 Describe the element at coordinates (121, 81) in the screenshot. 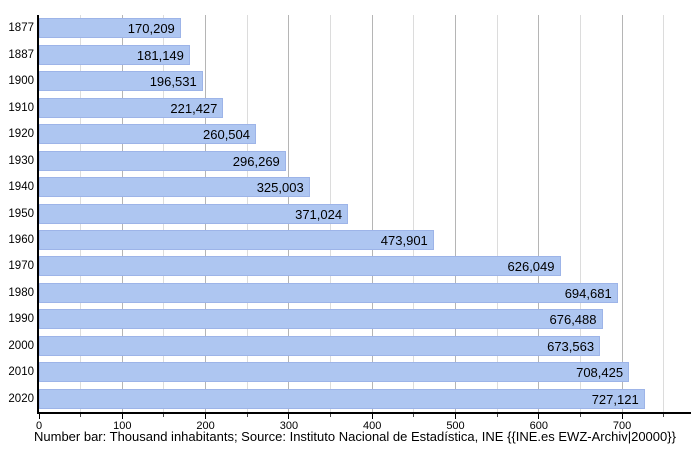

I see `bar-1900: 196,531` at that location.